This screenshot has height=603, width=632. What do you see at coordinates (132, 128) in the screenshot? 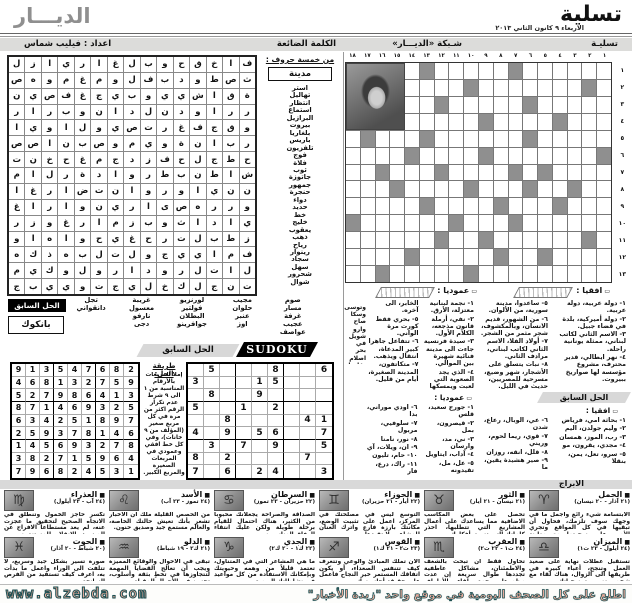
I see `wordsearch-letter-cell: ص` at bounding box center [132, 128].